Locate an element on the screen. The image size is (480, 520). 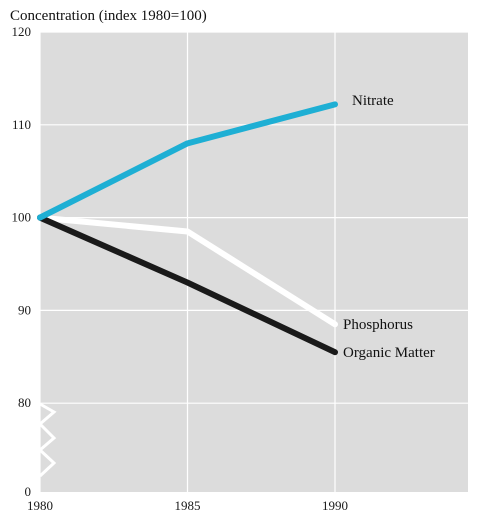
series-line-nitrate is located at coordinates (187, 161).